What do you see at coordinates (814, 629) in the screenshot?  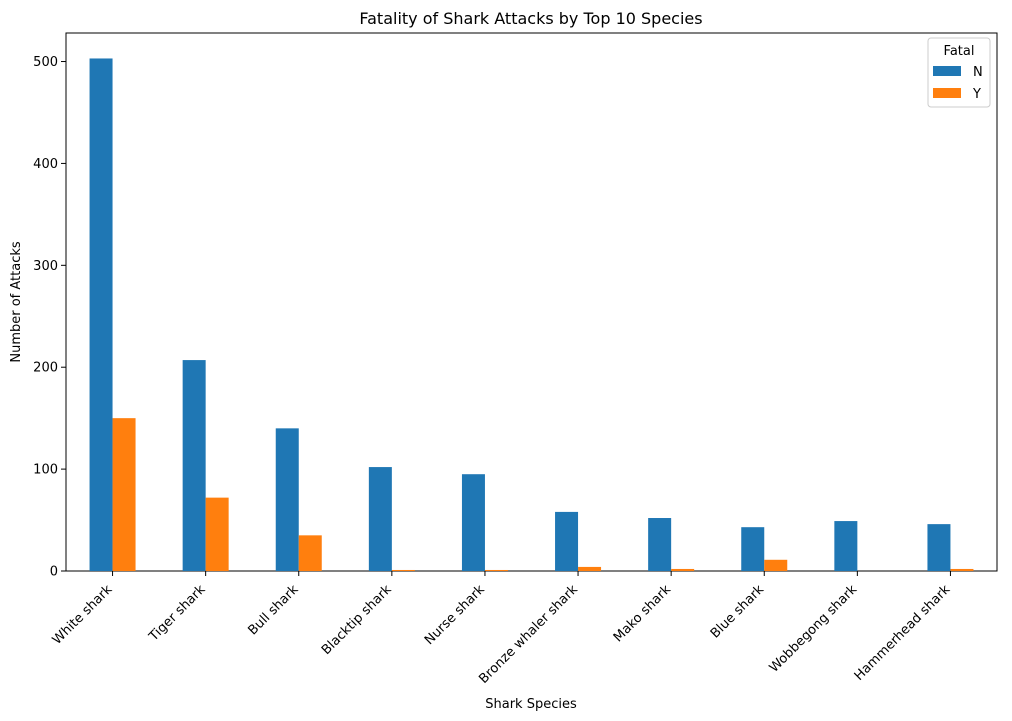 I see `x-tick-label: Wobbegong shark` at bounding box center [814, 629].